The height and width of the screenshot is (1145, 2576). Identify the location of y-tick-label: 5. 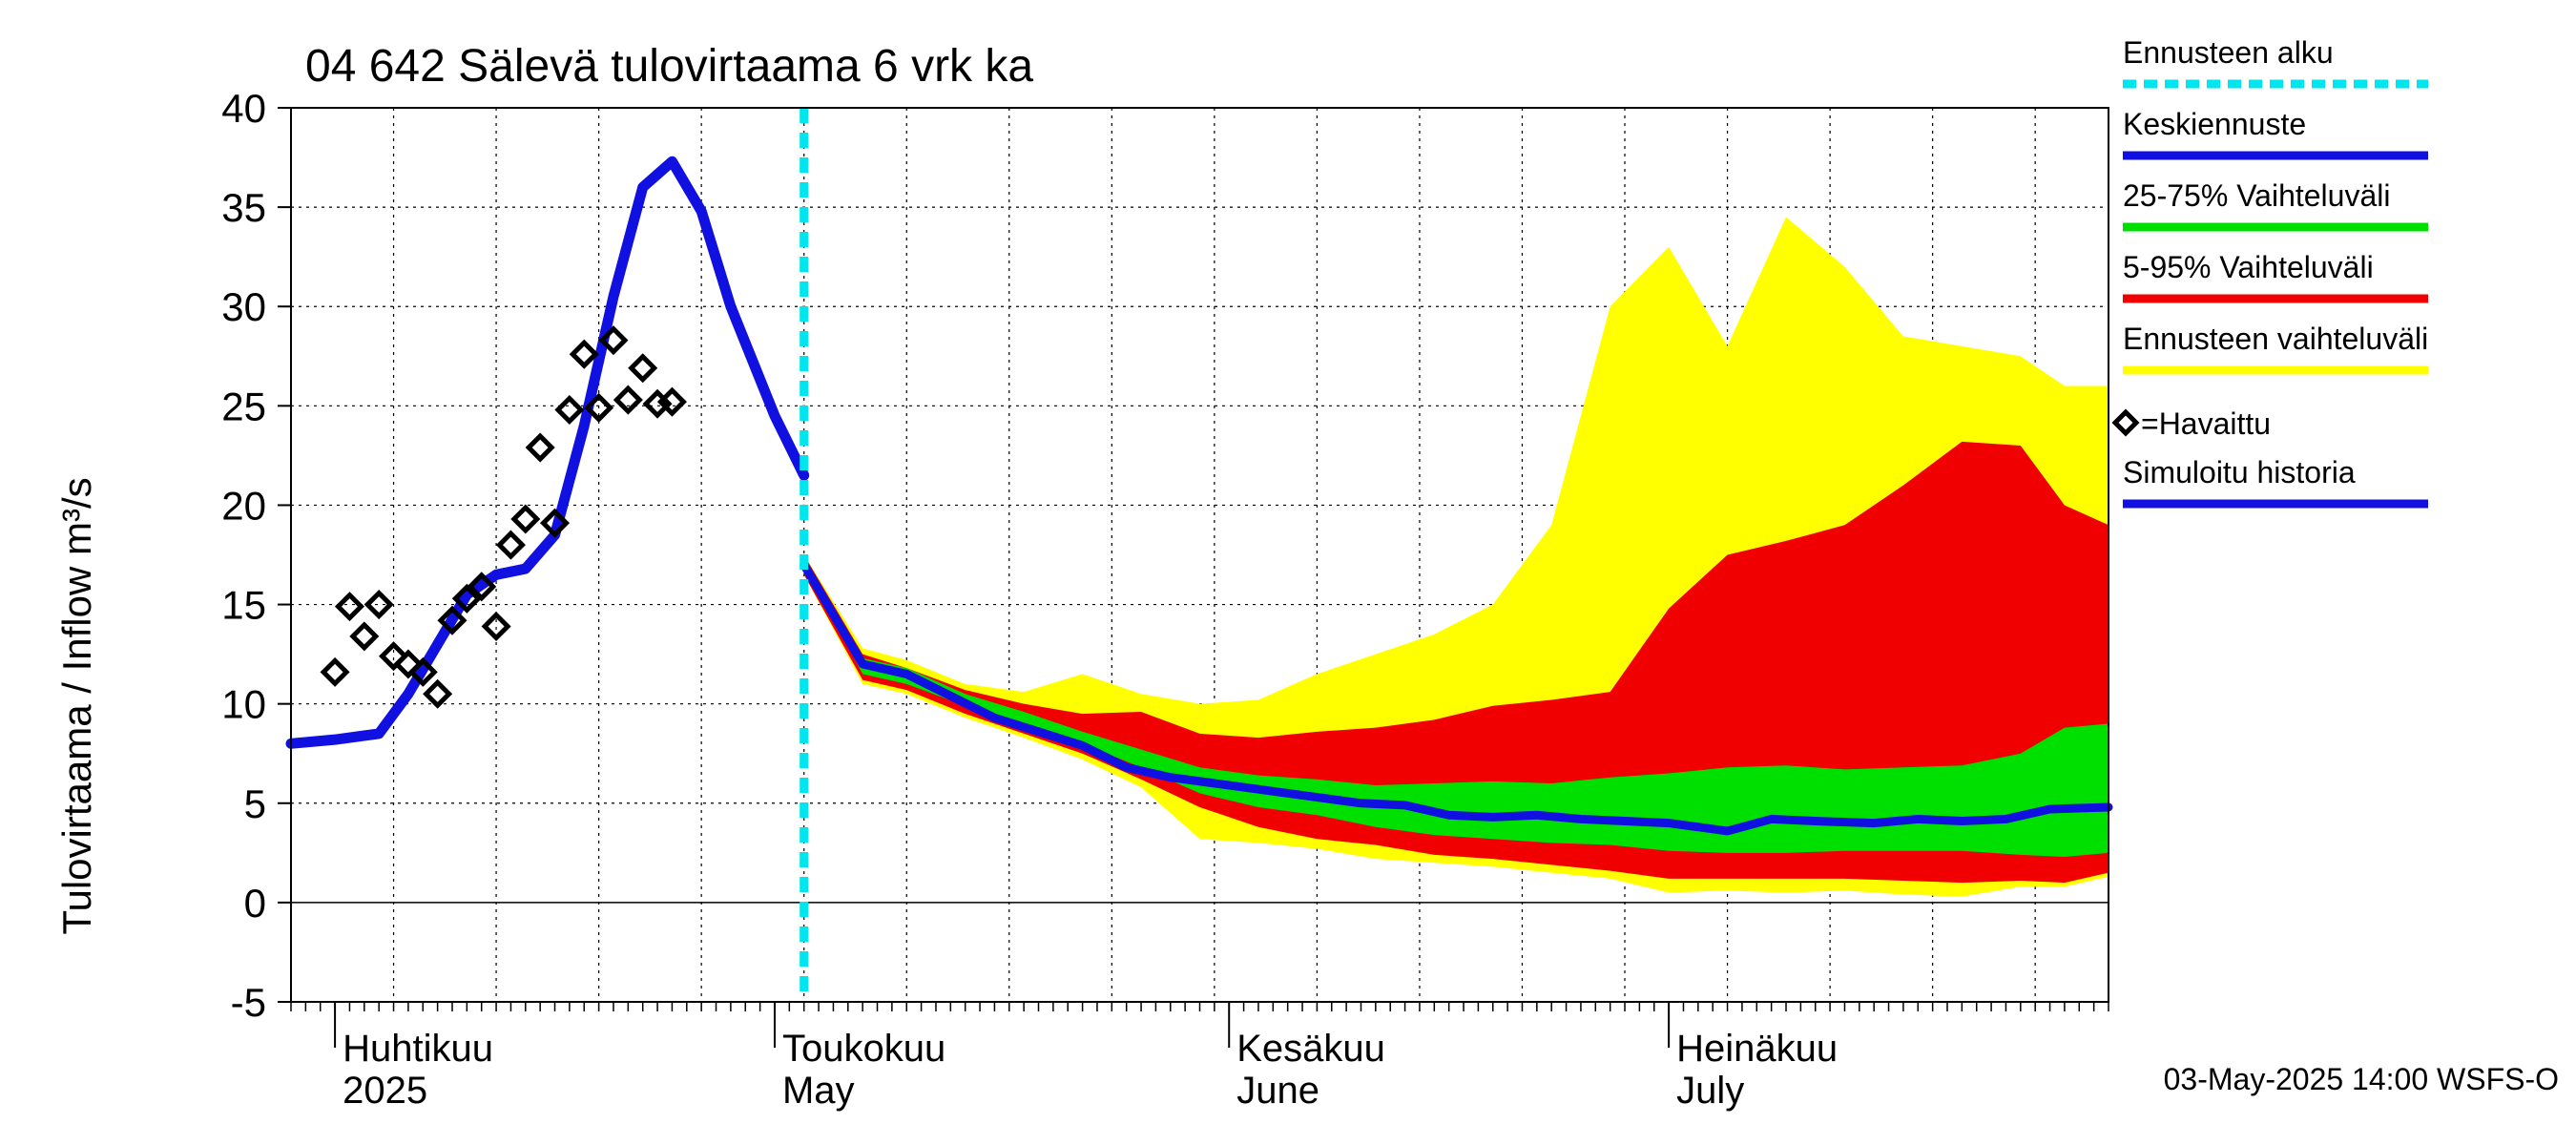
(255, 803).